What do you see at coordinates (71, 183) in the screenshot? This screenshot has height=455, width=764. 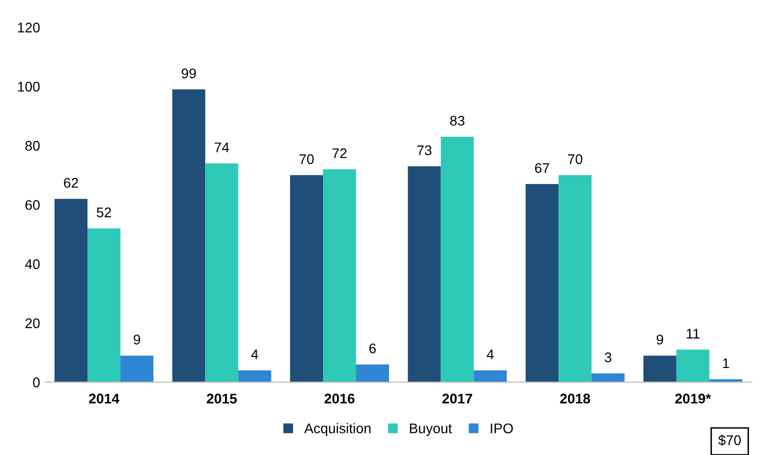 I see `data-label: 62` at bounding box center [71, 183].